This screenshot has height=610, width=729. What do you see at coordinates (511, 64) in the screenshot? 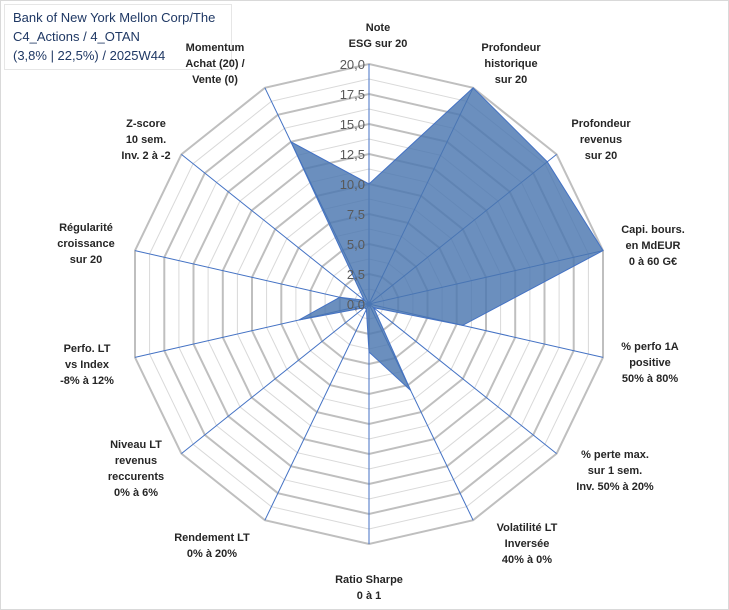
I see `axis-label: Profondeur historique sur 20` at bounding box center [511, 64].